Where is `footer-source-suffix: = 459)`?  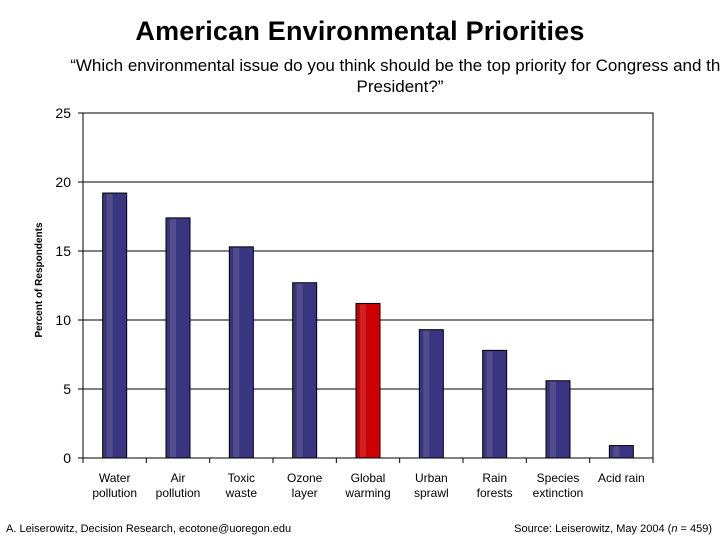 footer-source-suffix: = 459) is located at coordinates (694, 529).